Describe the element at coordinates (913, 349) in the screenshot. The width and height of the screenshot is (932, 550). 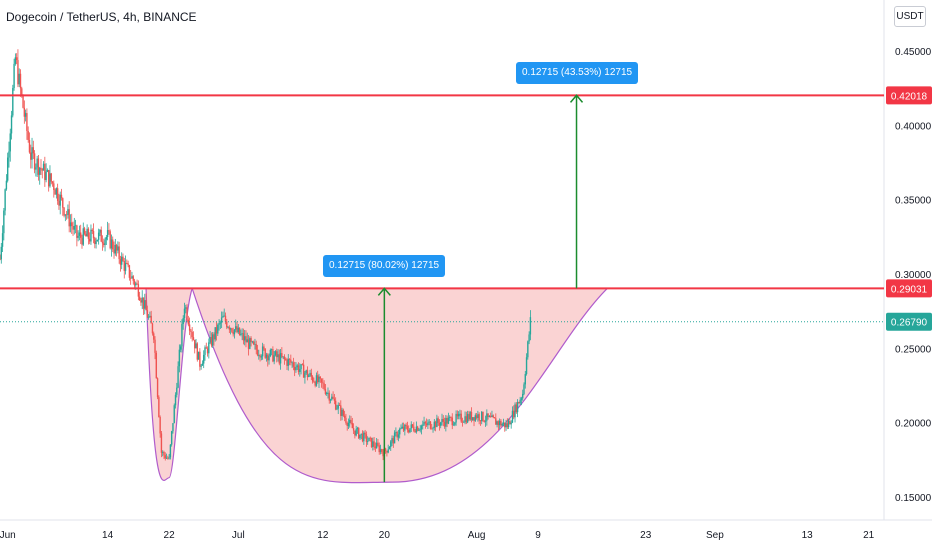
I see `y-tick-label: 0.25000` at that location.